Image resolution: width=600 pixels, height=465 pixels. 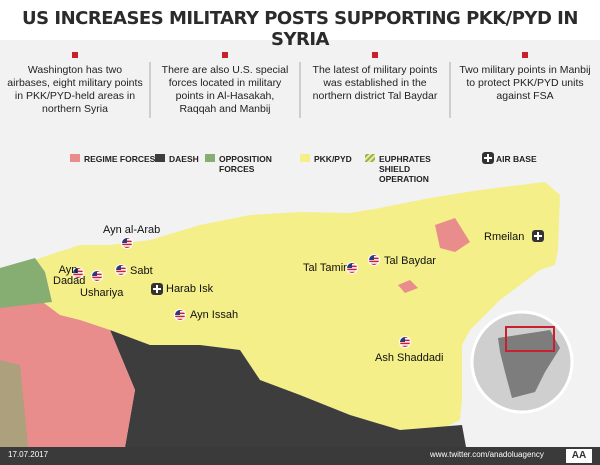 What do you see at coordinates (325, 268) in the screenshot?
I see `place-label: Tal Tamir` at bounding box center [325, 268].